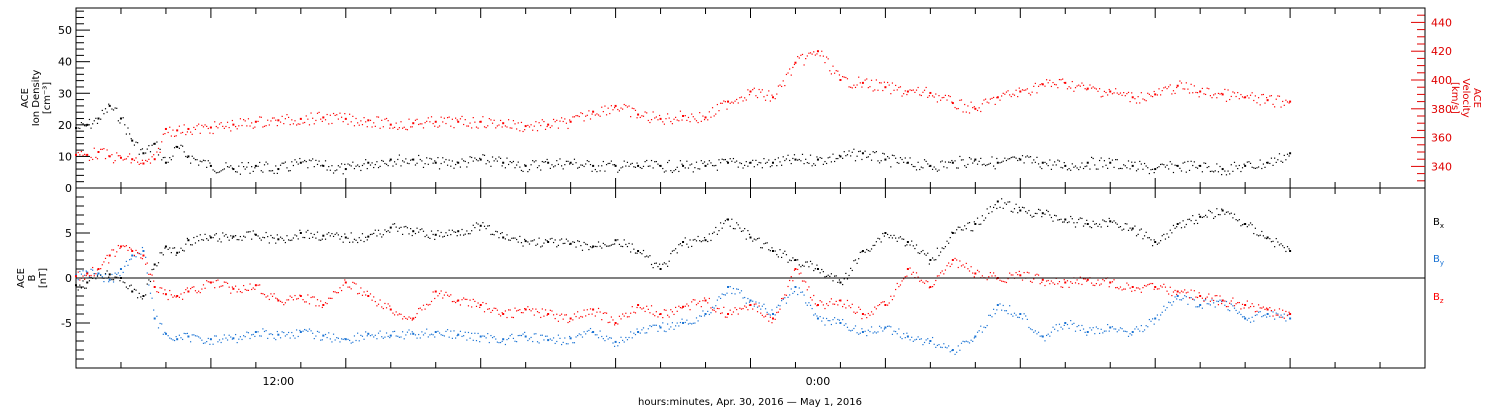 The image size is (1500, 410). I want to click on density-title-line1: ACE, so click(25, 98).